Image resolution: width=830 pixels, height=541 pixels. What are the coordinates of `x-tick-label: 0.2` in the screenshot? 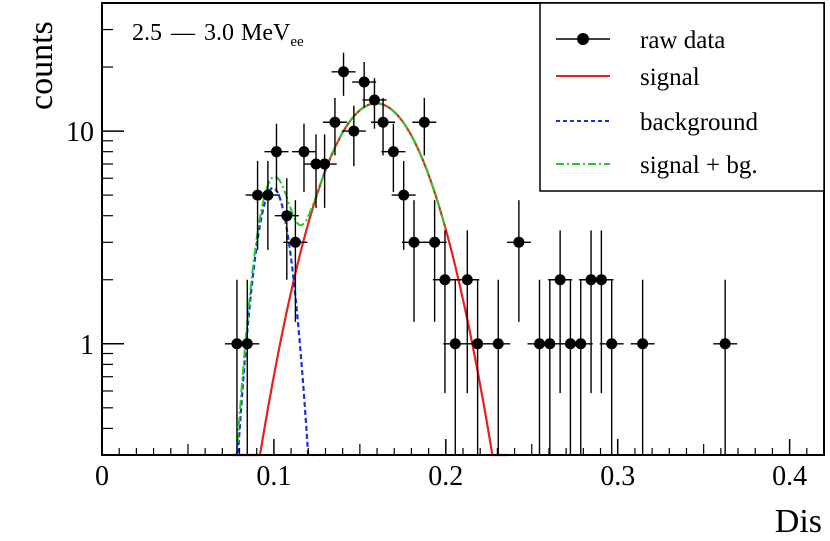 It's located at (445, 476).